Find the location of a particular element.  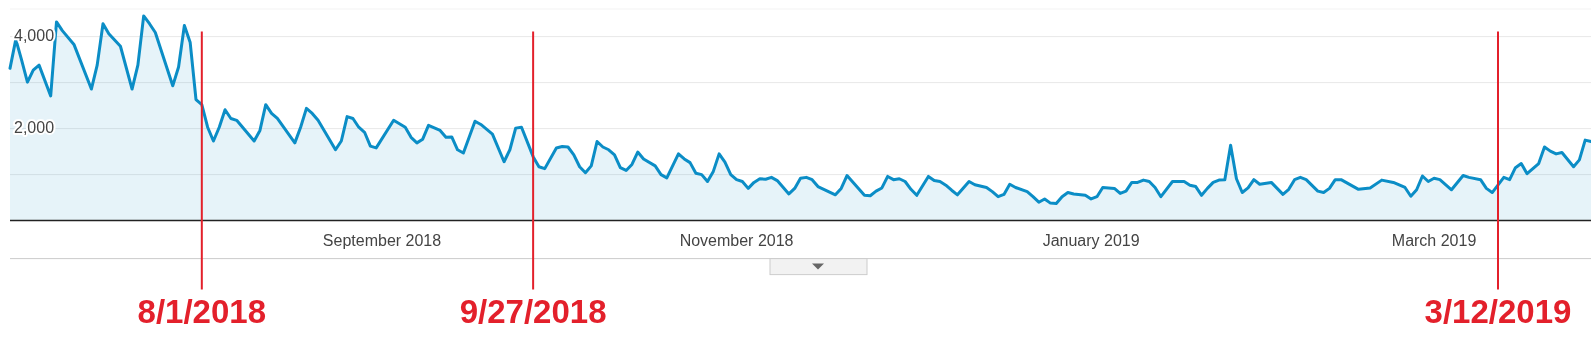

ref-line-label: 8/1/2018 is located at coordinates (202, 311).